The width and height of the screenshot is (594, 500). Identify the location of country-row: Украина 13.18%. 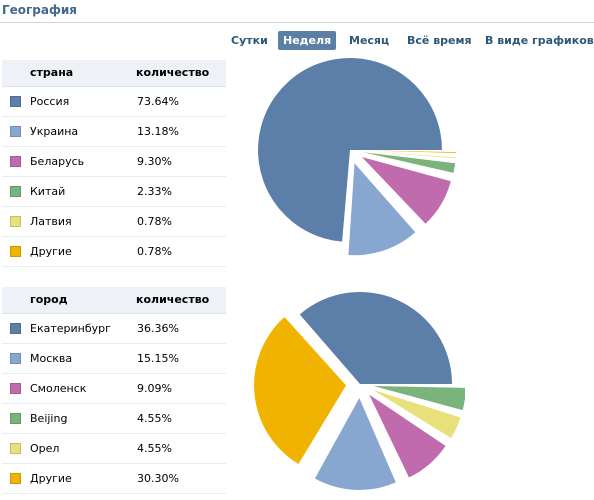
(114, 132).